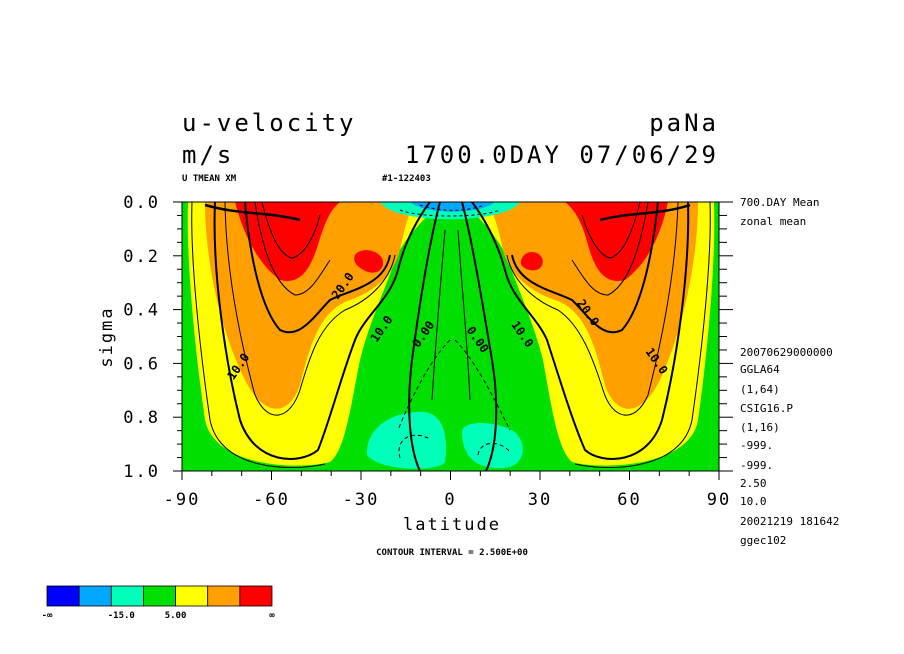 The width and height of the screenshot is (904, 654). What do you see at coordinates (452, 553) in the screenshot?
I see `contour-interval-note: CONTOUR INTERVAL = 2.500E+00` at bounding box center [452, 553].